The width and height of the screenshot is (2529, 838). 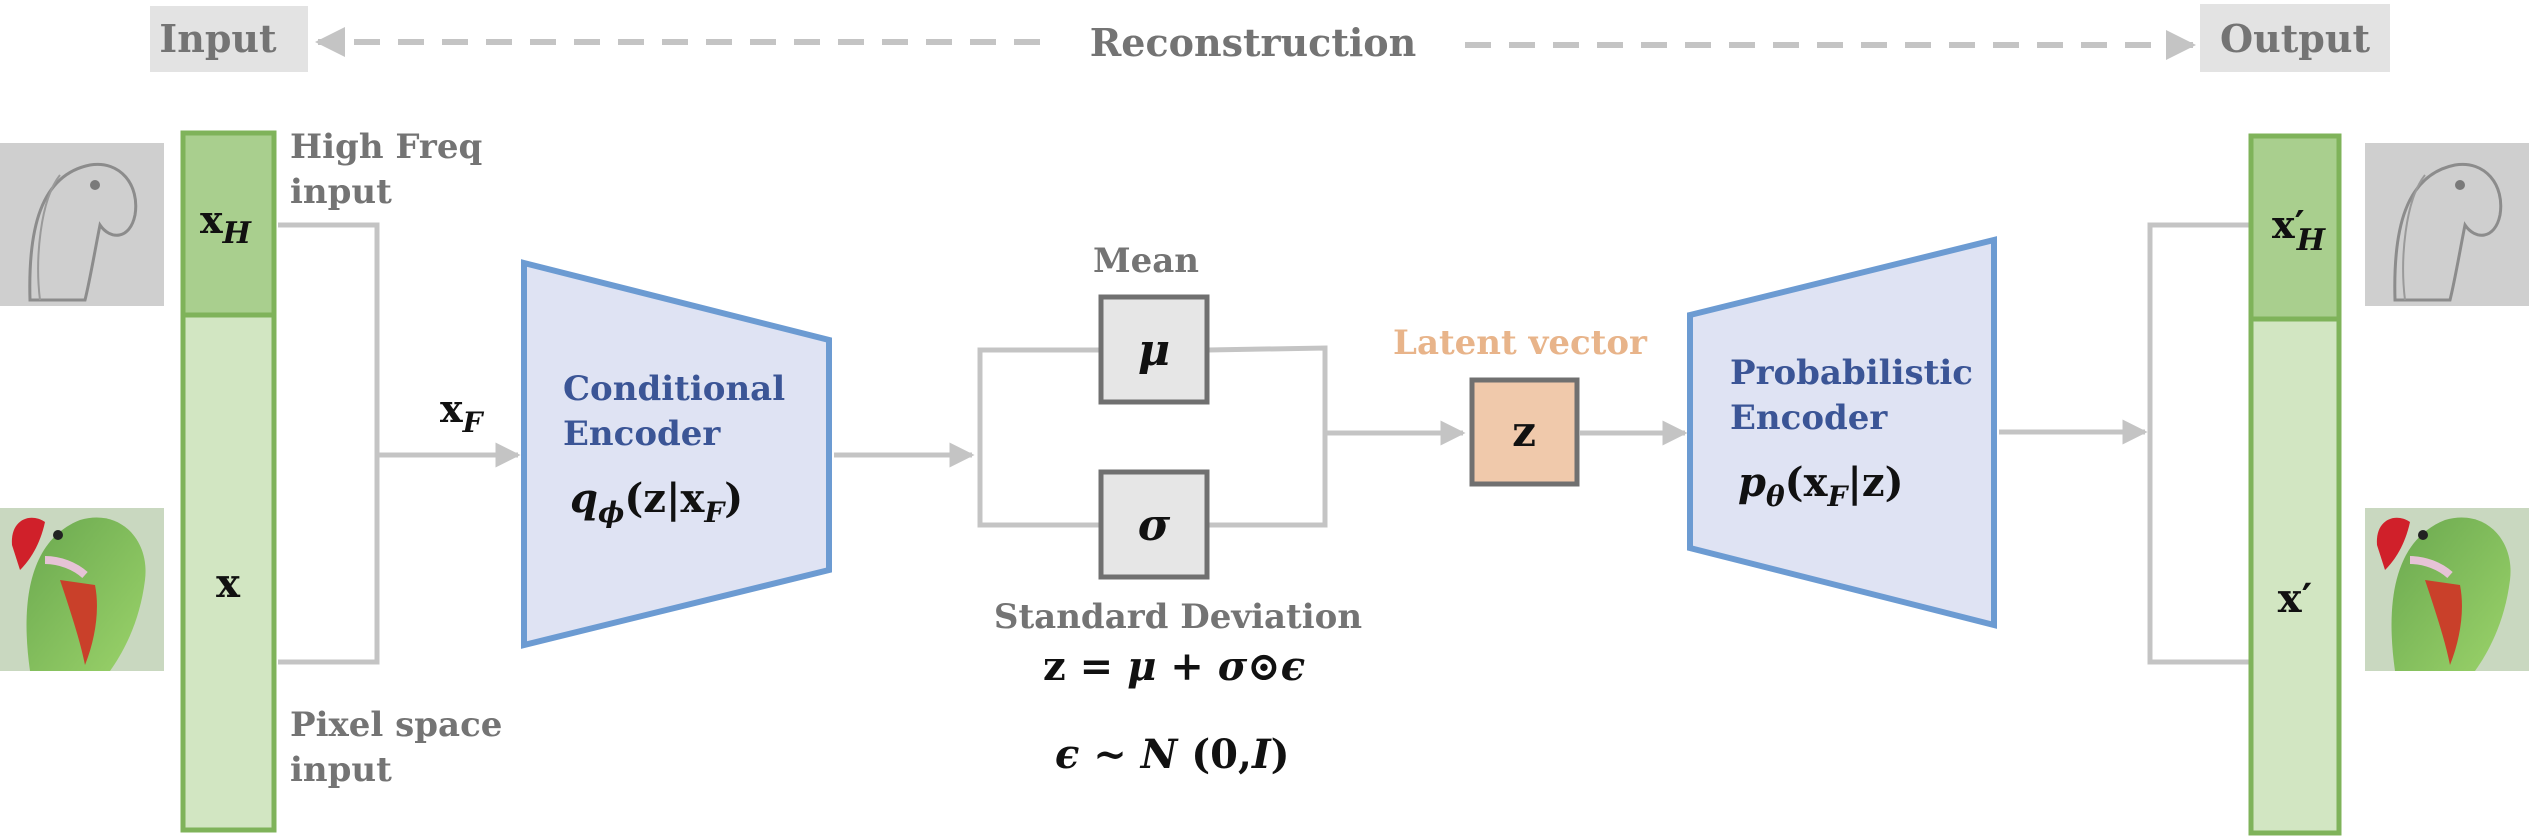 What do you see at coordinates (642, 434) in the screenshot?
I see `conditional-encoder-label-line2: Encoder` at bounding box center [642, 434].